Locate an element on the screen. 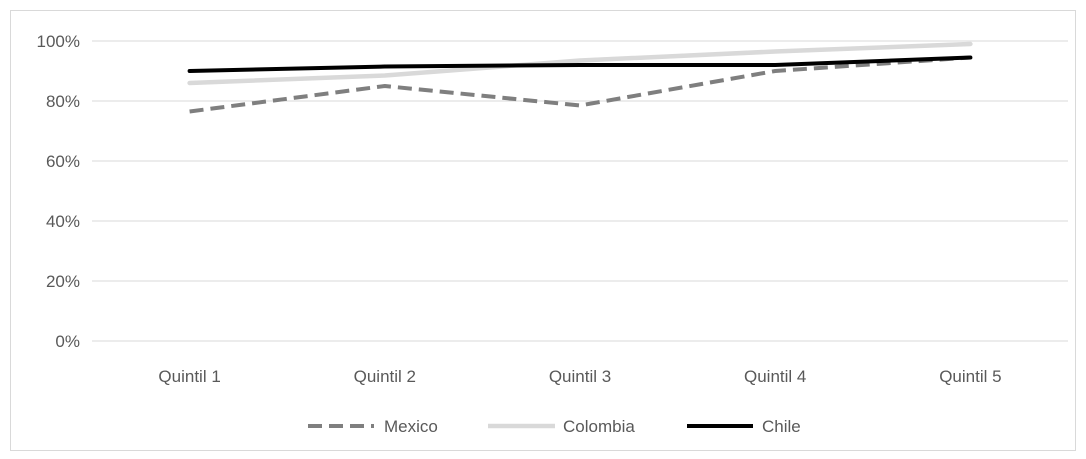 The height and width of the screenshot is (459, 1086). legend-label-colombia: Colombia is located at coordinates (599, 426).